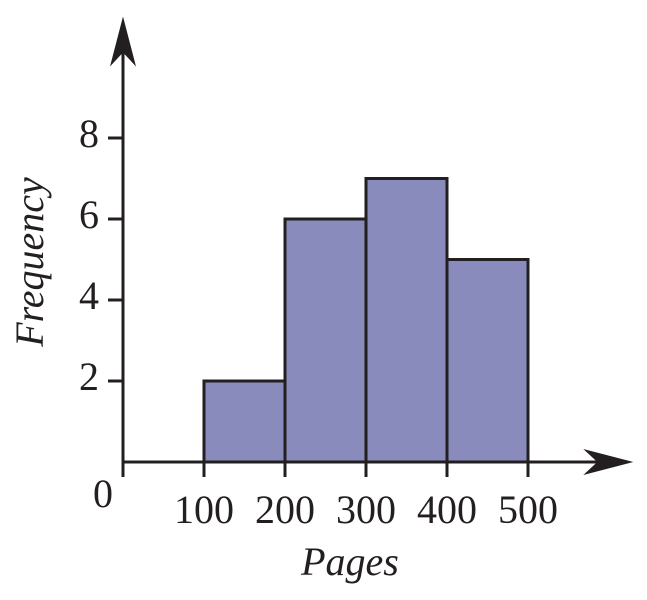  Describe the element at coordinates (103, 493) in the screenshot. I see `x-tick-label: 0` at that location.